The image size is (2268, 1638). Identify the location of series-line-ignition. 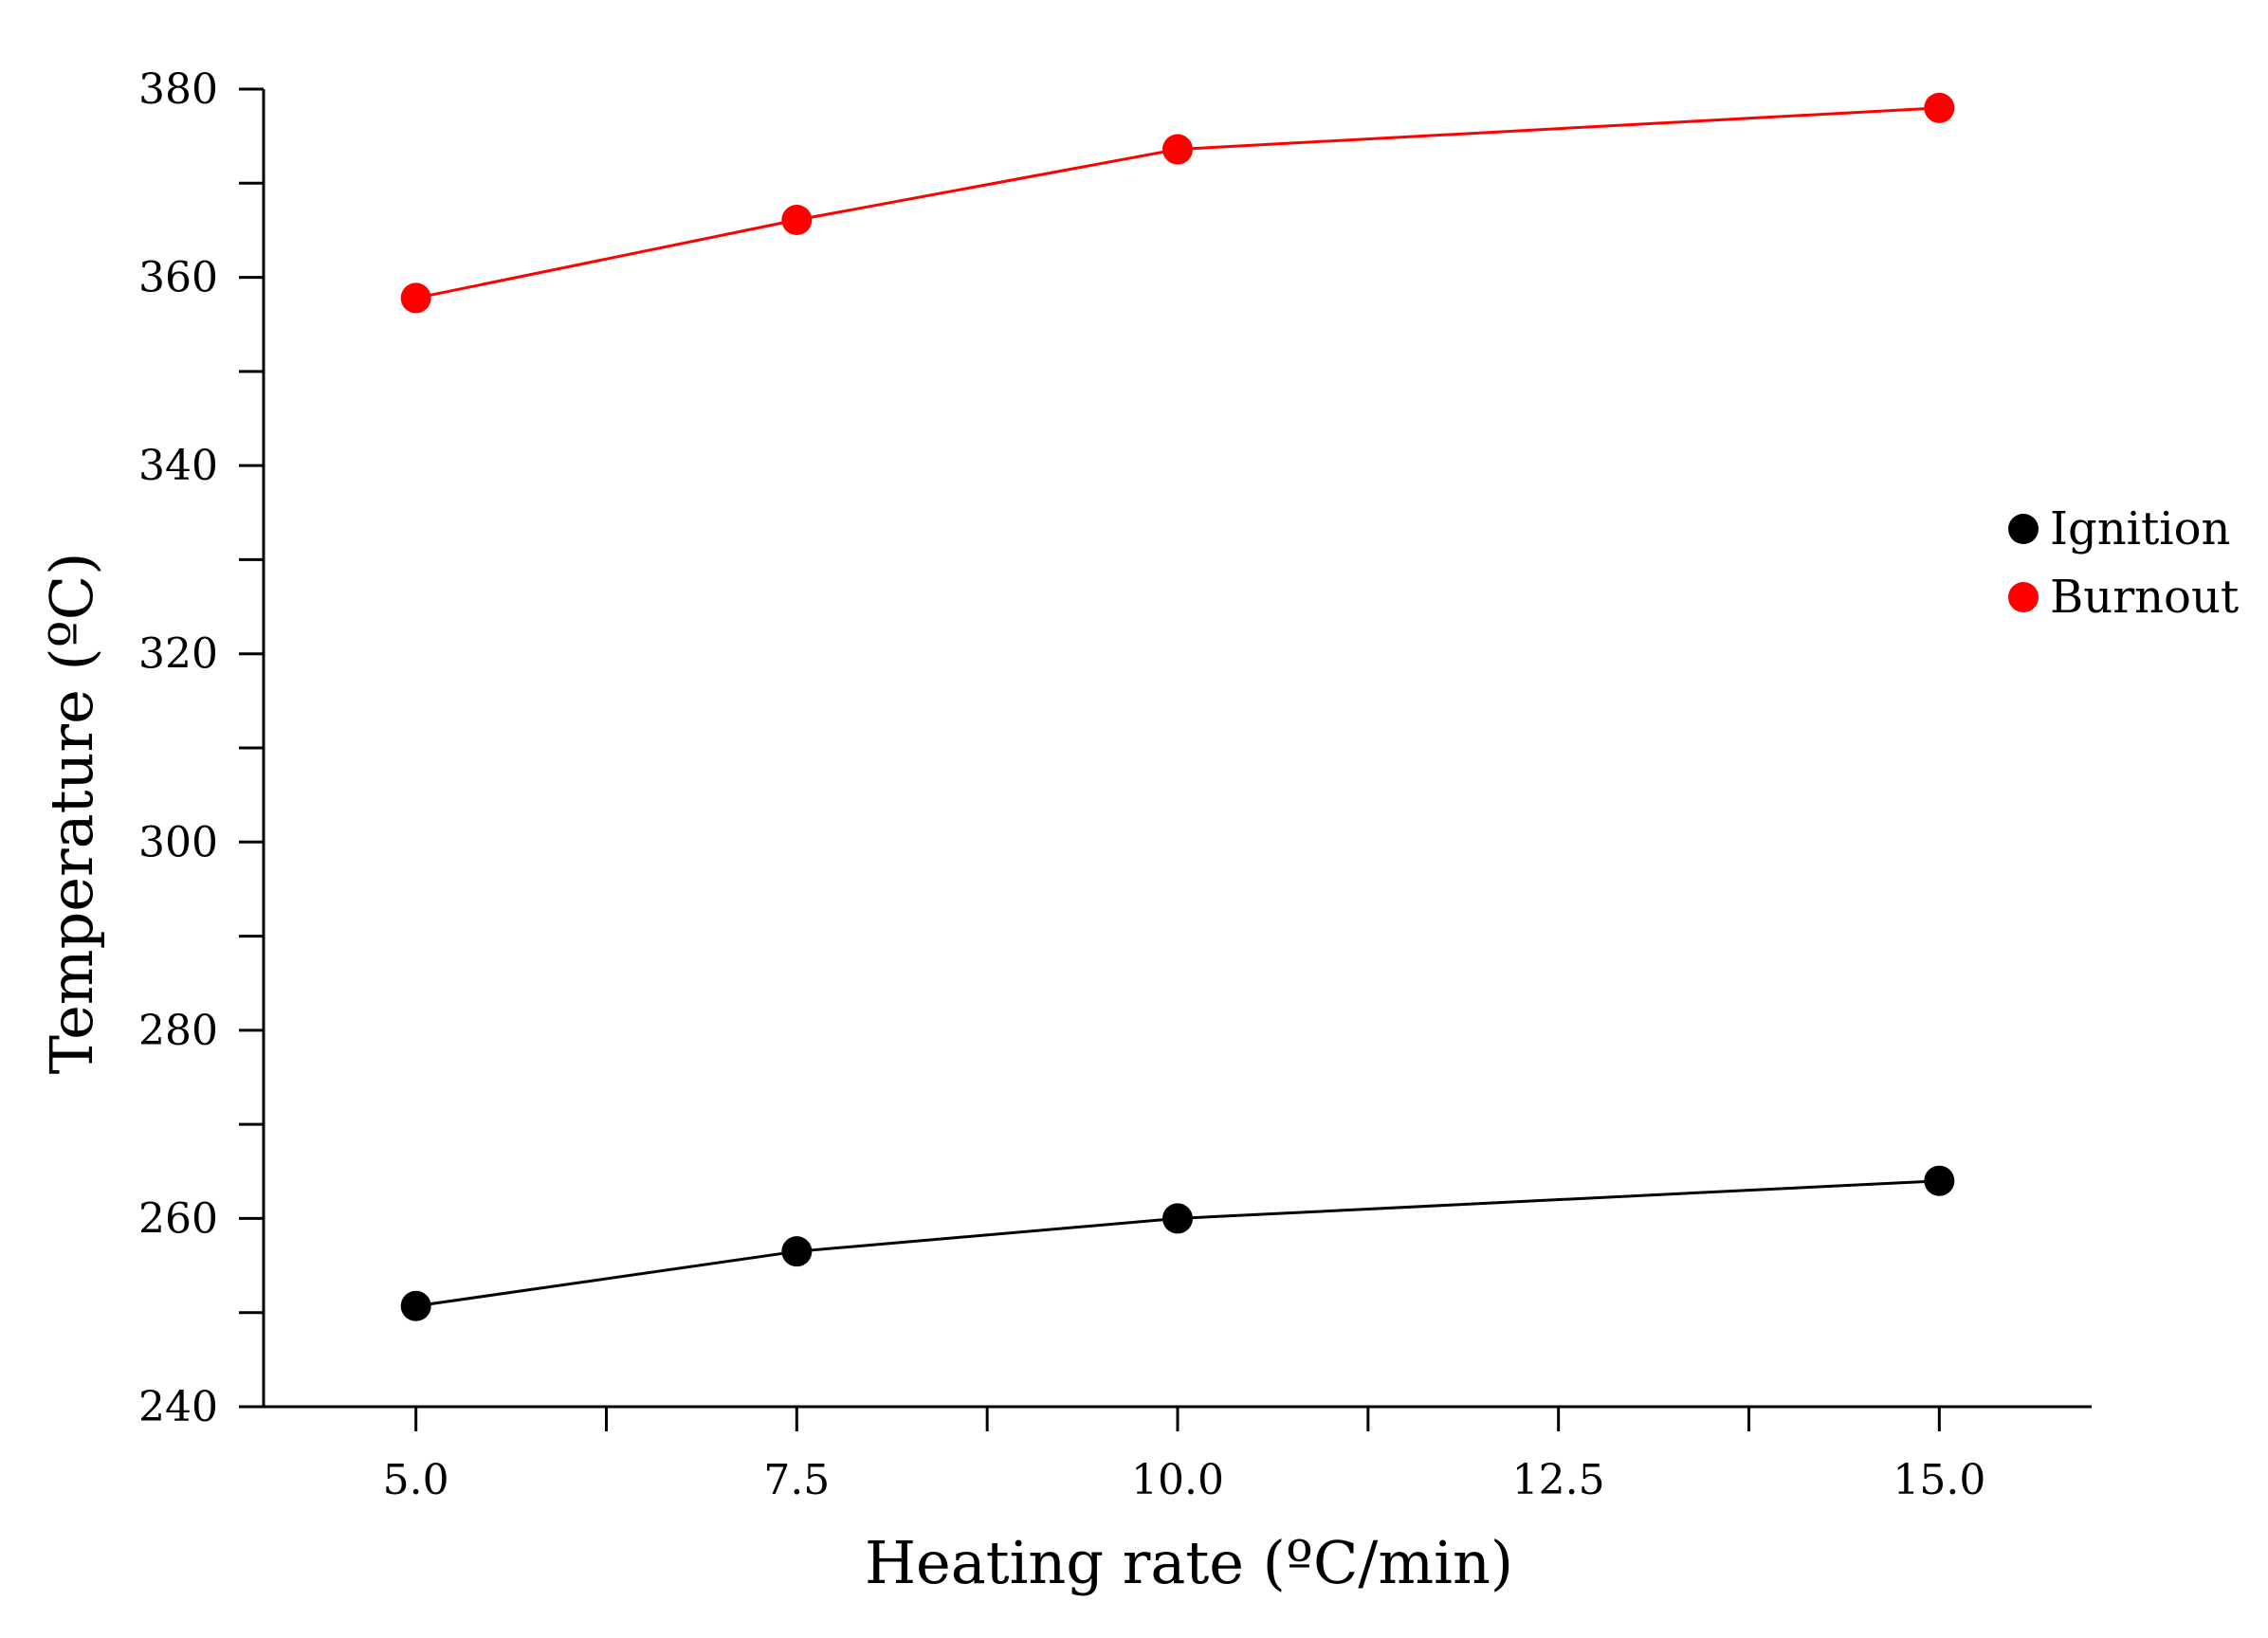
(1177, 1243).